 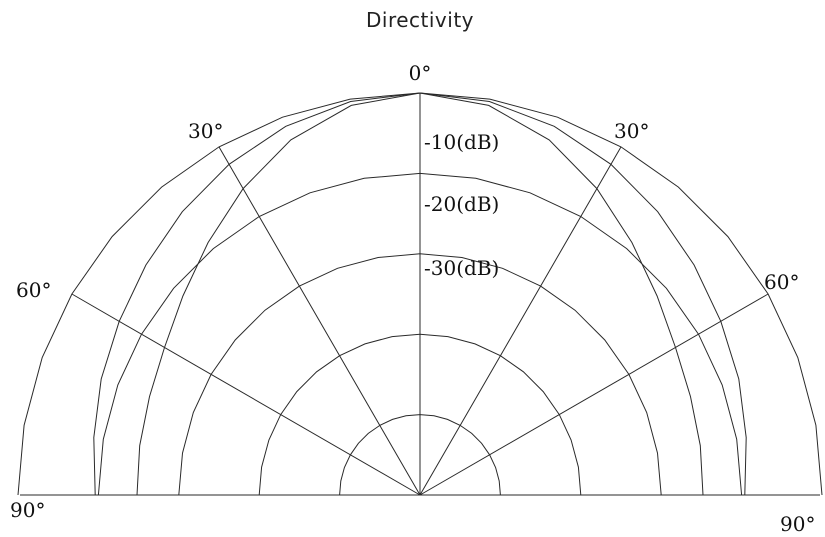 What do you see at coordinates (461, 204) in the screenshot?
I see `radial-label-20db: -20(dB)` at bounding box center [461, 204].